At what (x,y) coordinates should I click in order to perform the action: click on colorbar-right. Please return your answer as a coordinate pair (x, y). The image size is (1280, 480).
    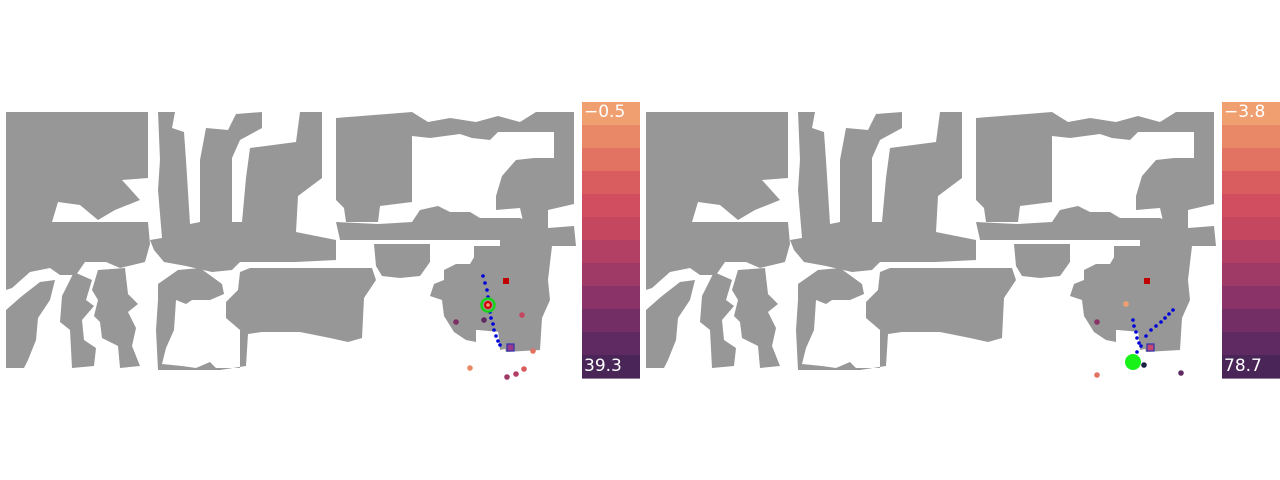
    Looking at the image, I should click on (1251, 240).